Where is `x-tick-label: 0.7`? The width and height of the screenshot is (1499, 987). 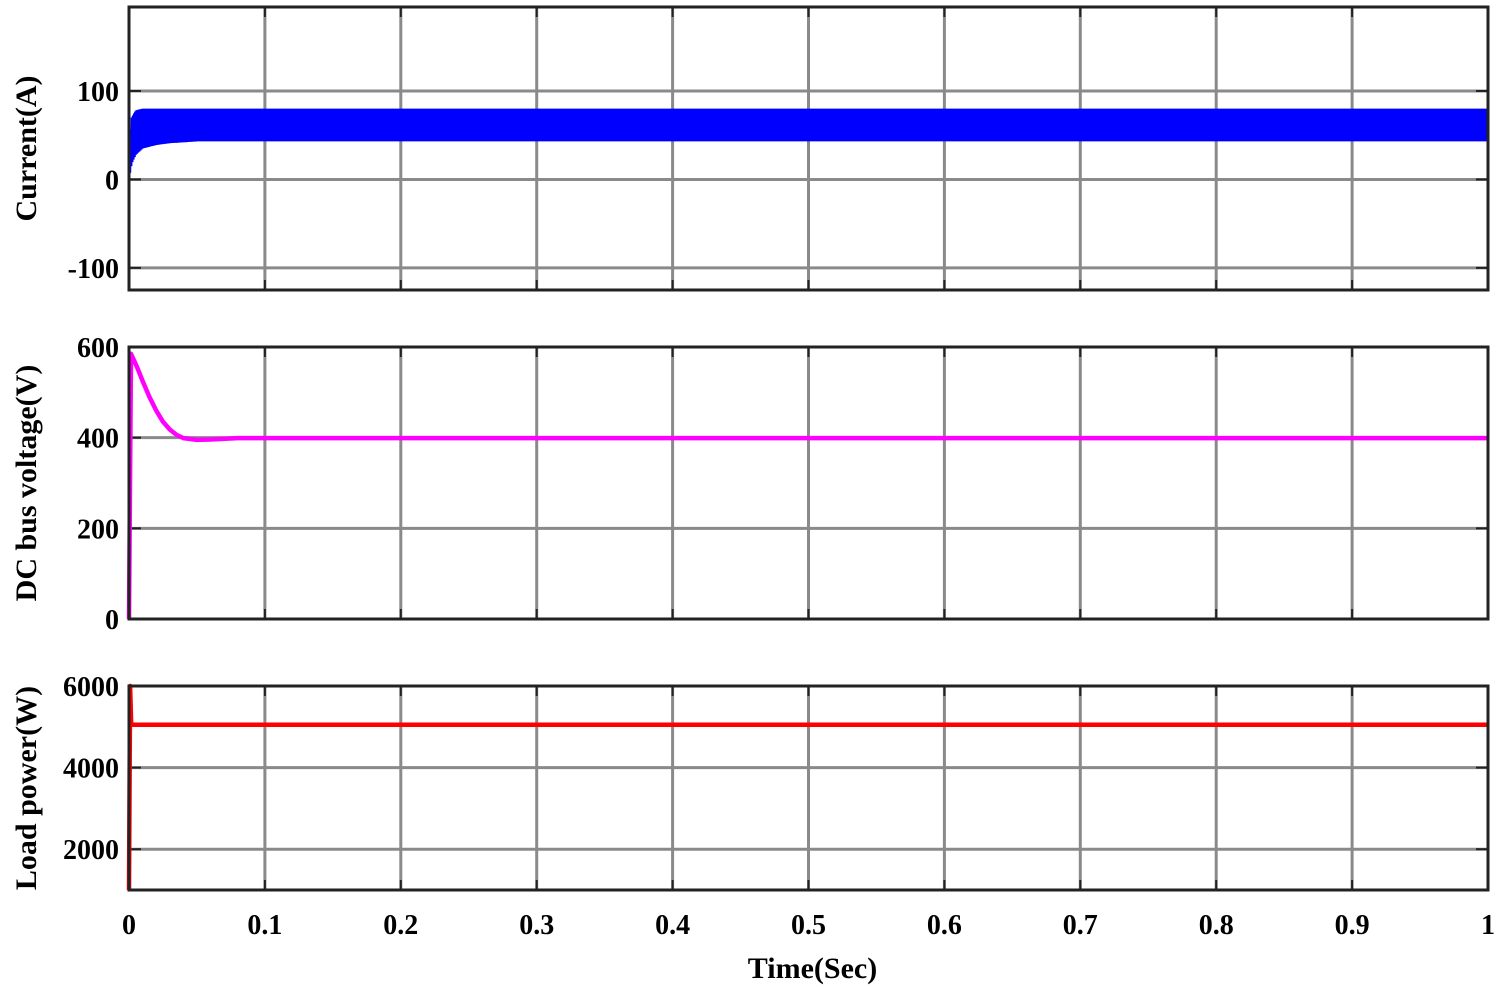 x-tick-label: 0.7 is located at coordinates (1080, 925).